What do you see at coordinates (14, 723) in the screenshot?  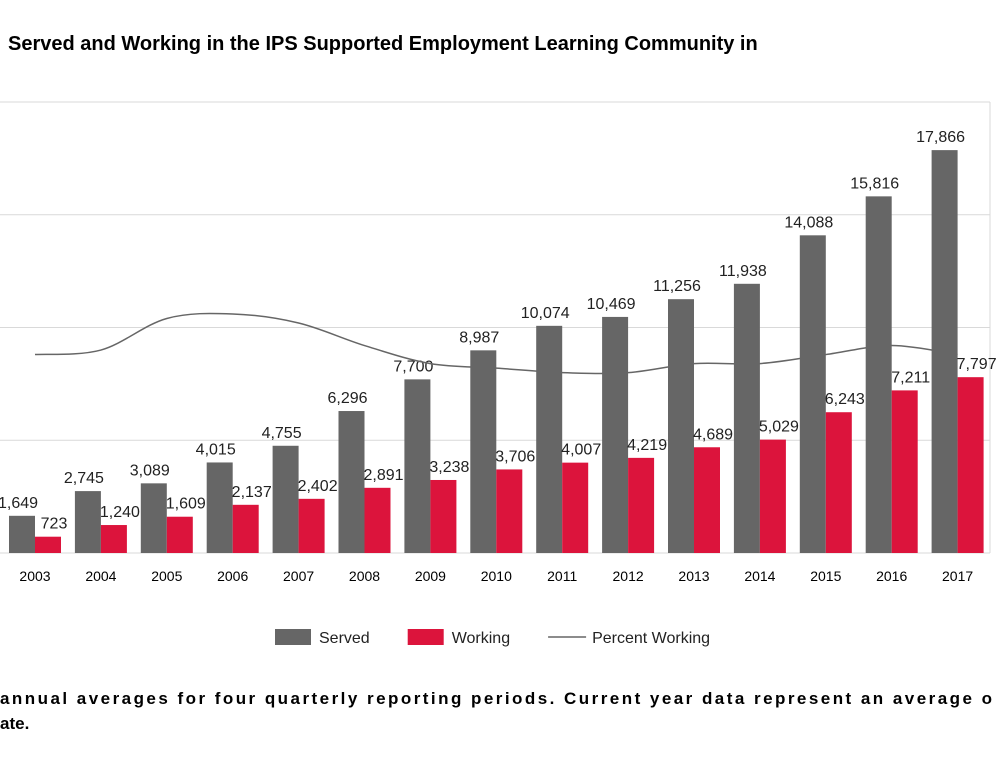 I see `footnote: ate.` at bounding box center [14, 723].